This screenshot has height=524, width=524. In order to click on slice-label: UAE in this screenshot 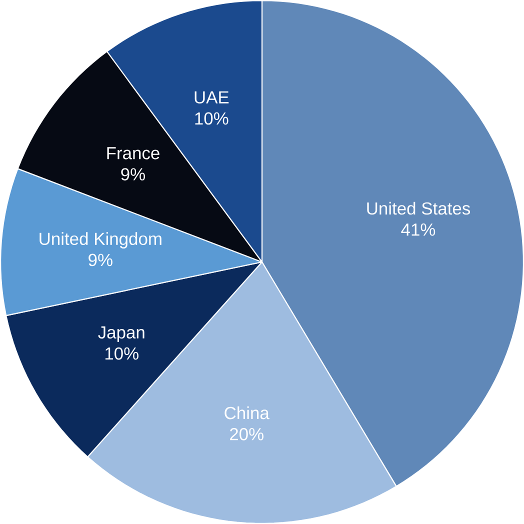, I will do `click(211, 97)`.